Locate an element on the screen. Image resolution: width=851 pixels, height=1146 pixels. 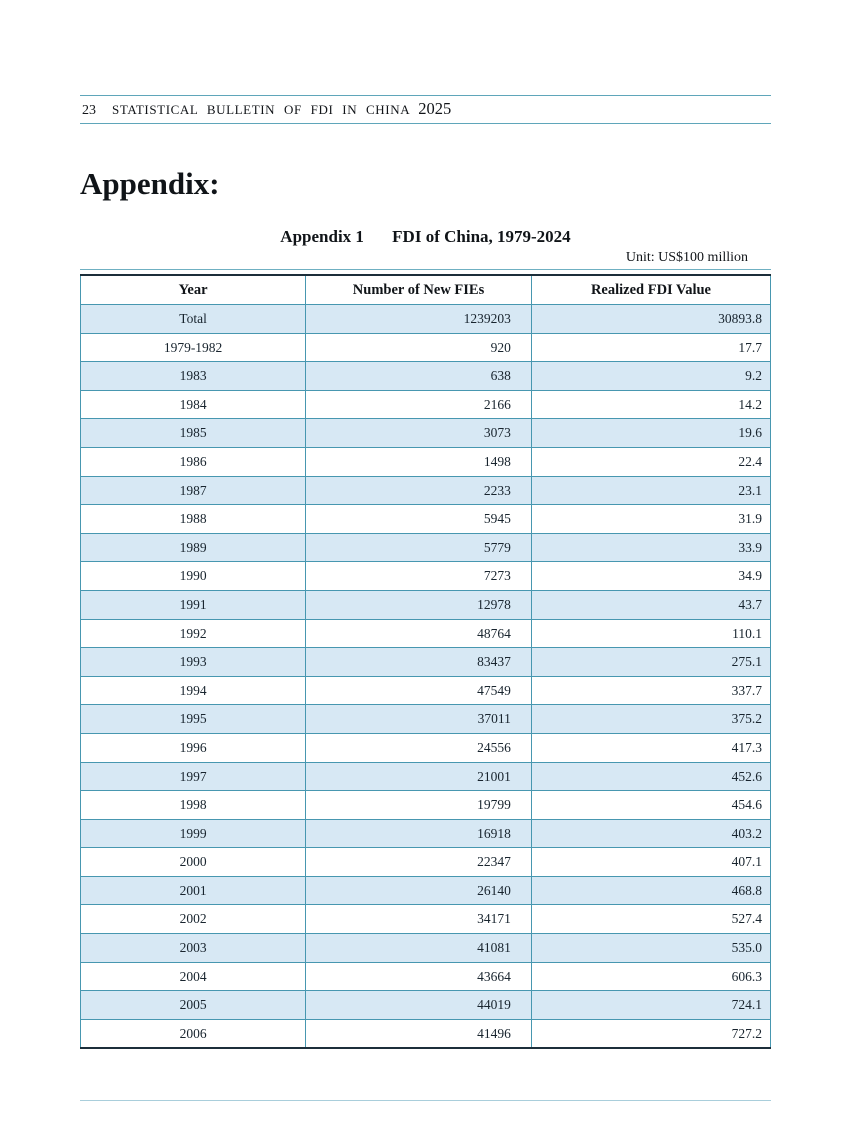
cell-fdi-value: 34.9 is located at coordinates (651, 576).